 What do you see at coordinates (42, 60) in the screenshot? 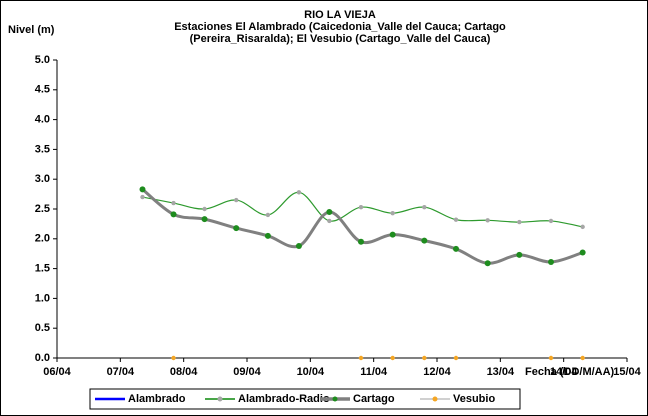
I see `y-tick-label: 5.0` at bounding box center [42, 60].